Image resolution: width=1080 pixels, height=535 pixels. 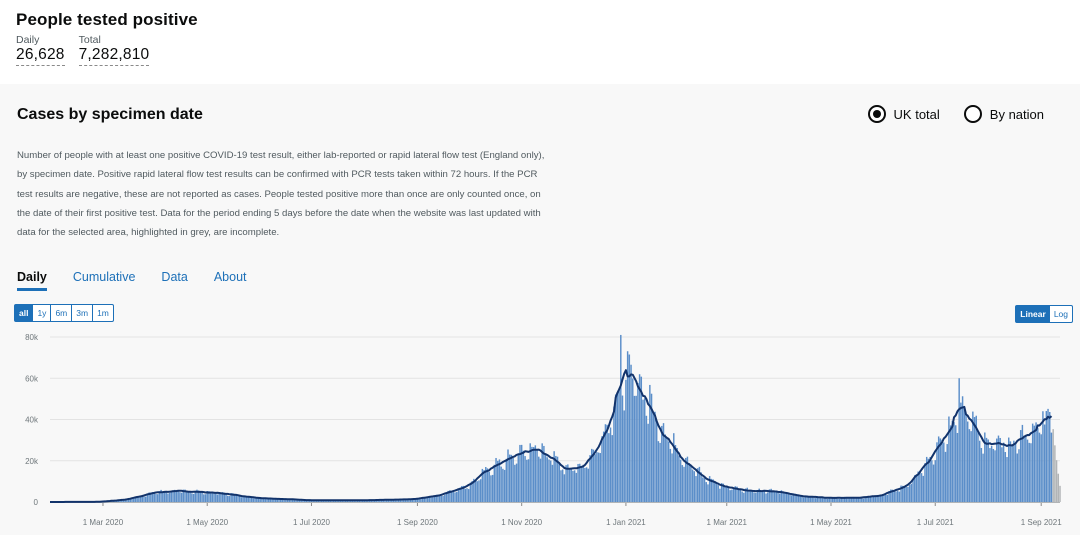 I want to click on tab-about: About, so click(x=230, y=277).